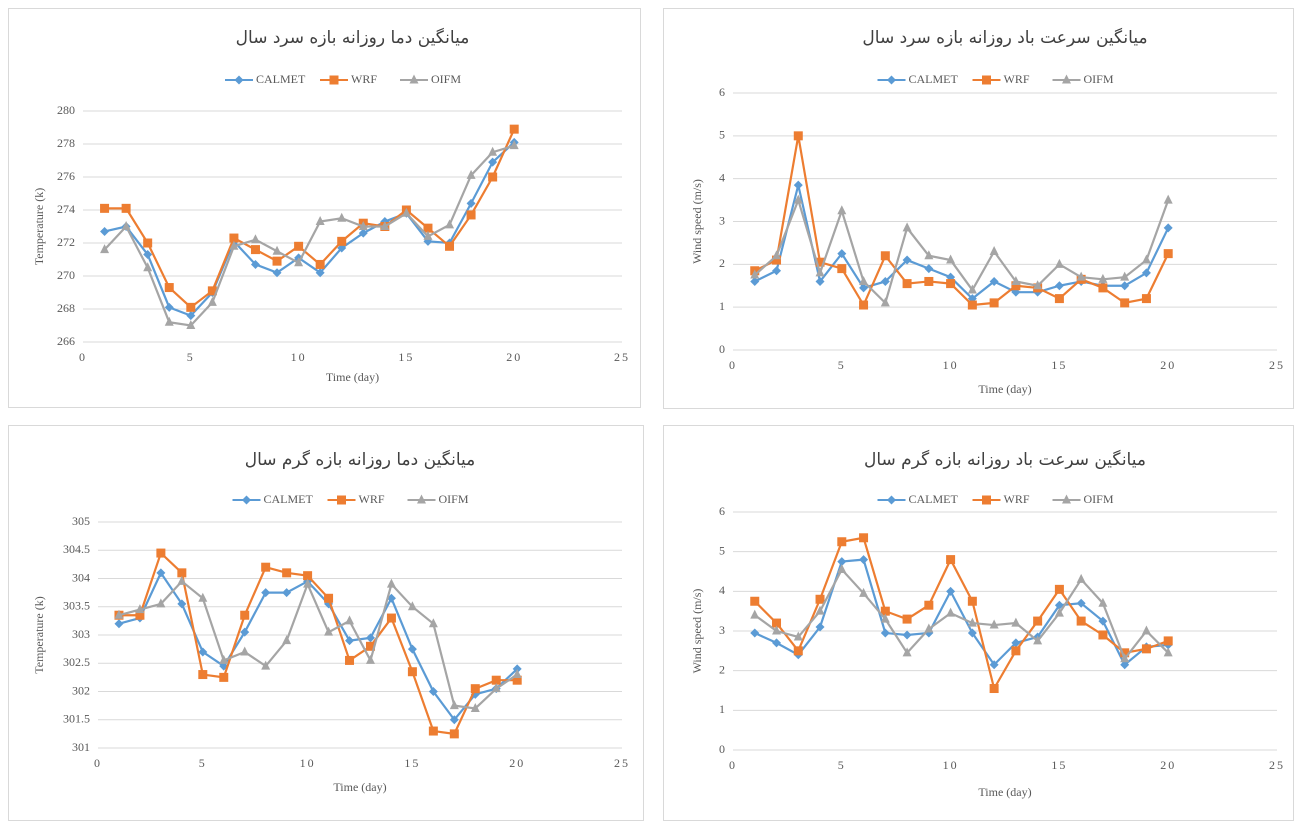 Image resolution: width=1296 pixels, height=823 pixels. Describe the element at coordinates (722, 669) in the screenshot. I see `y-tick-label: 2` at that location.